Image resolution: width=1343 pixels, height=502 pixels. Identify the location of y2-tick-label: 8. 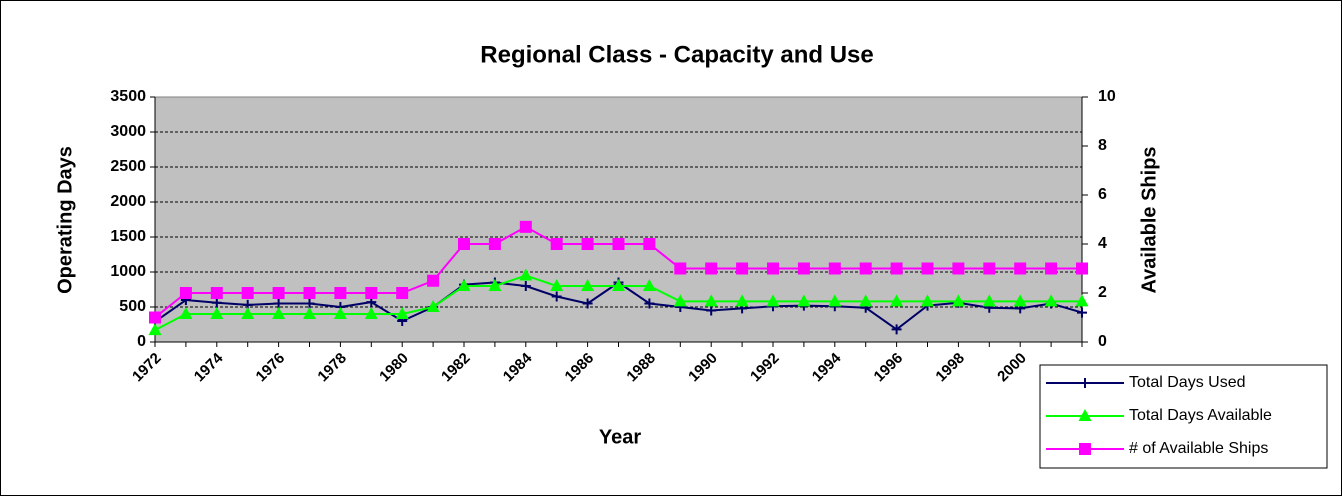
(1102, 145).